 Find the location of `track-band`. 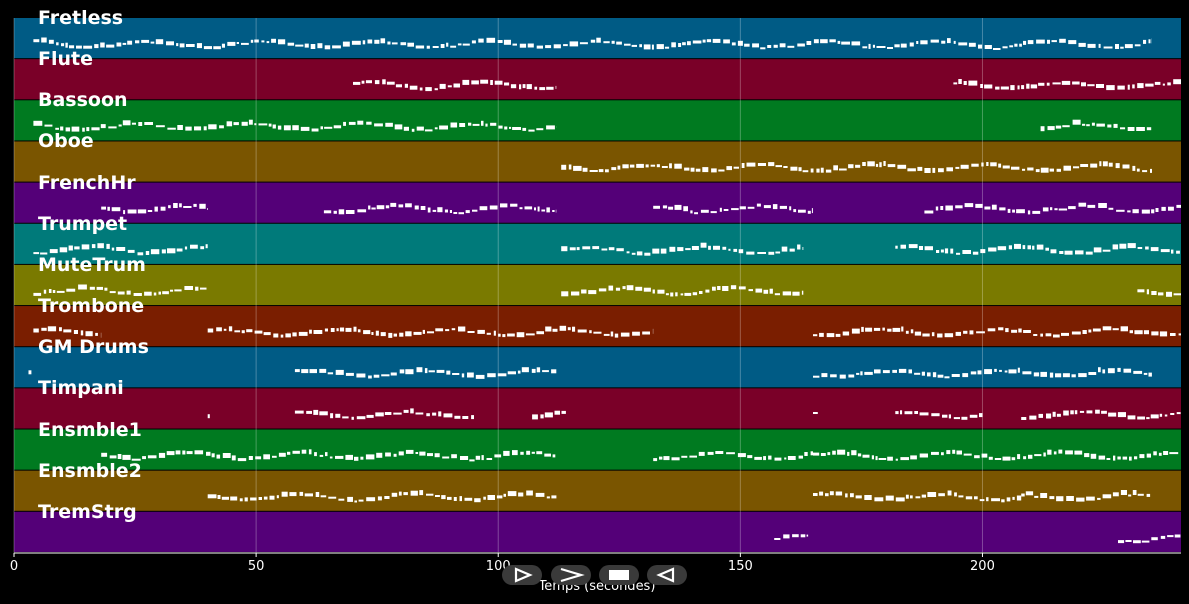

track-band is located at coordinates (597, 408).